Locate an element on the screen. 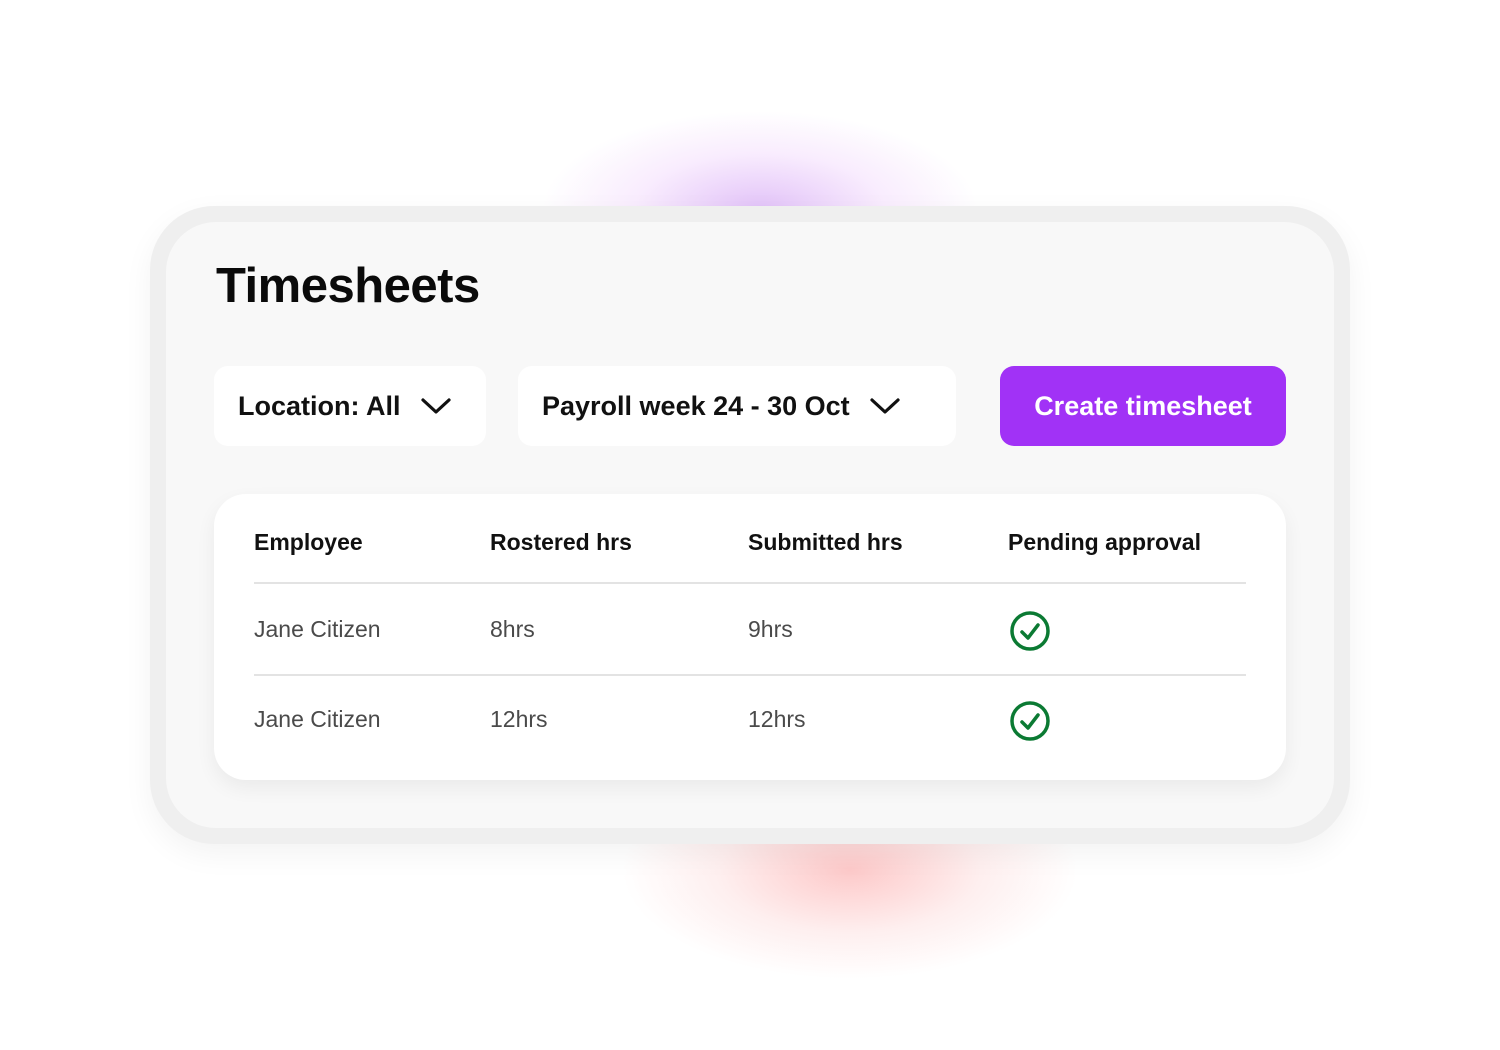 Image resolution: width=1500 pixels, height=1050 pixels. column-header-pending-approval: Pending approval is located at coordinates (1104, 541).